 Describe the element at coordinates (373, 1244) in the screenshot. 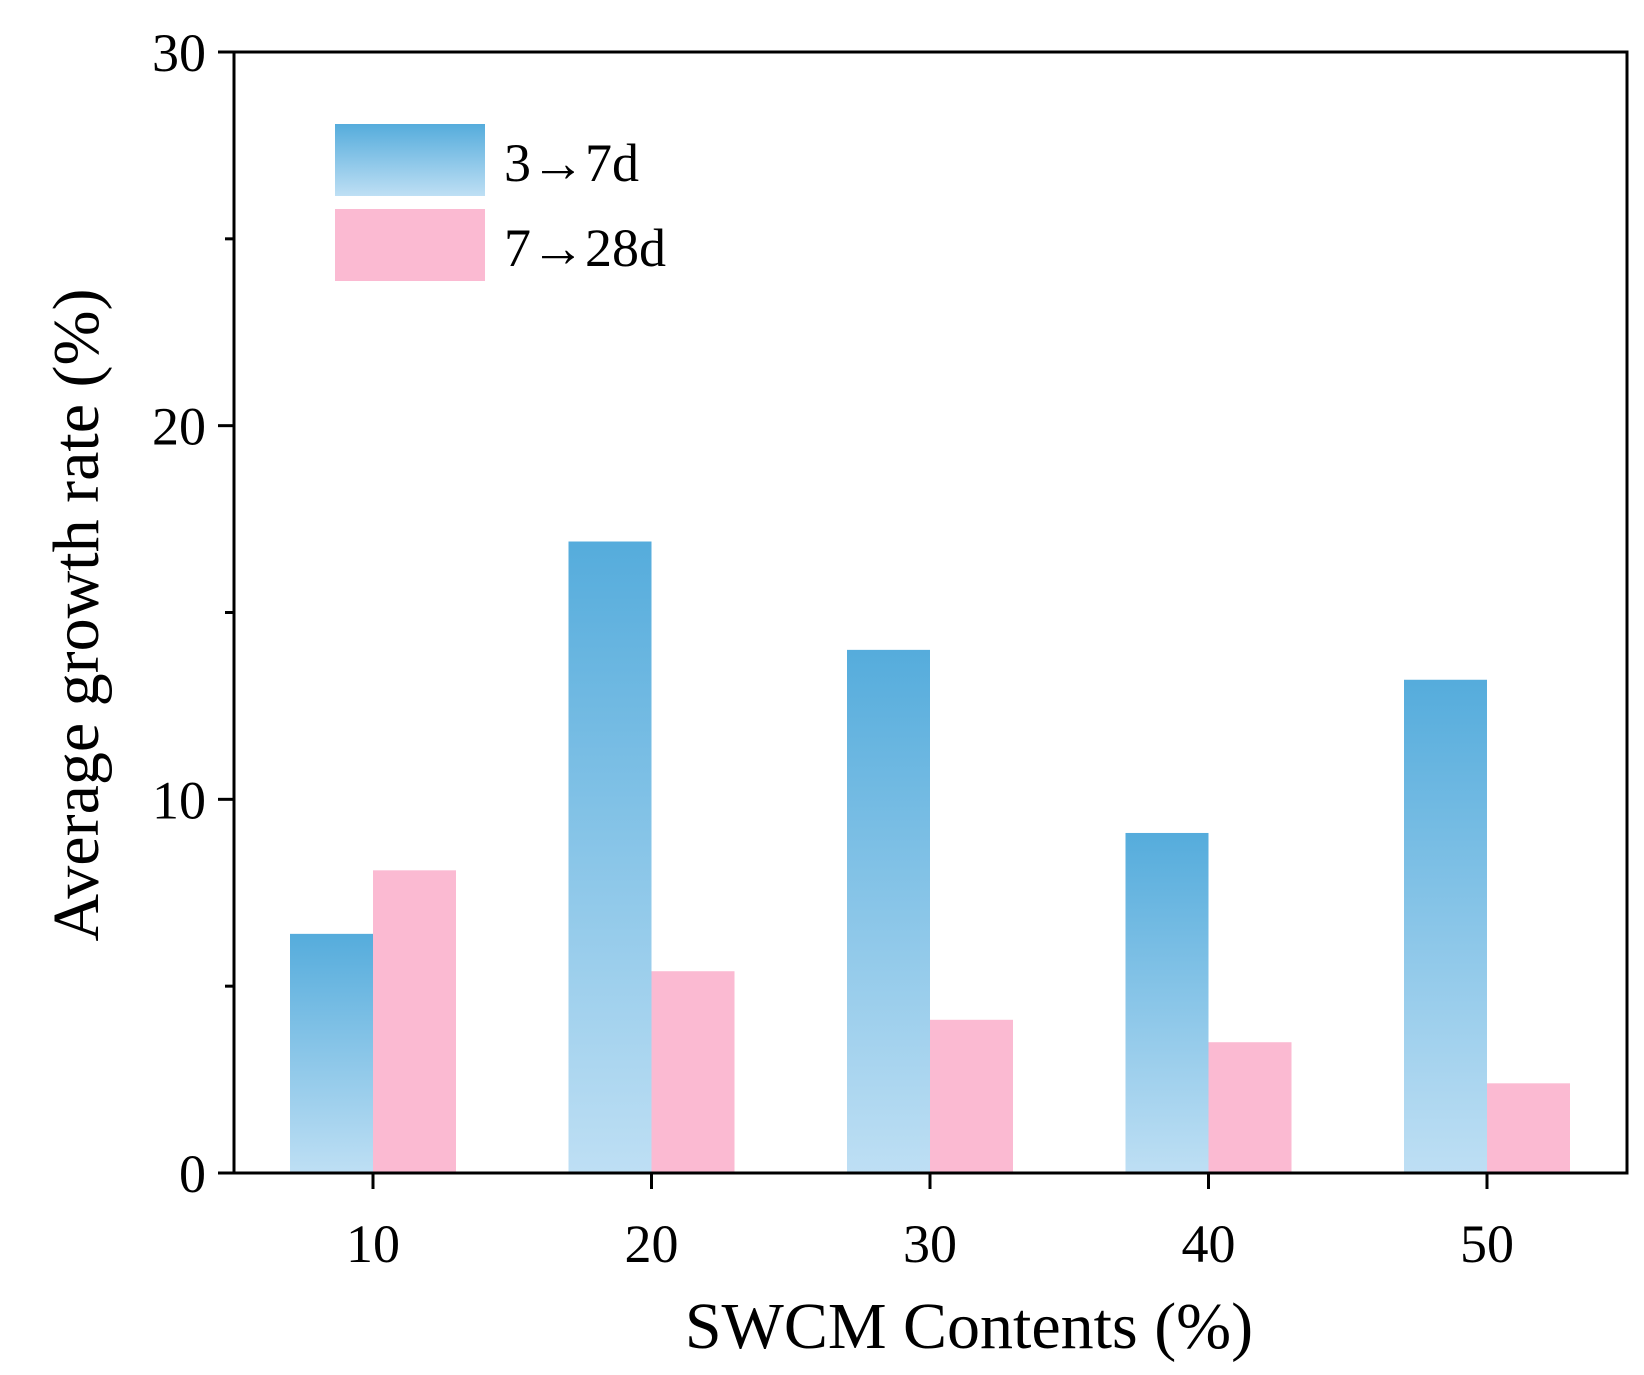

I see `x-tick-label: 10` at that location.